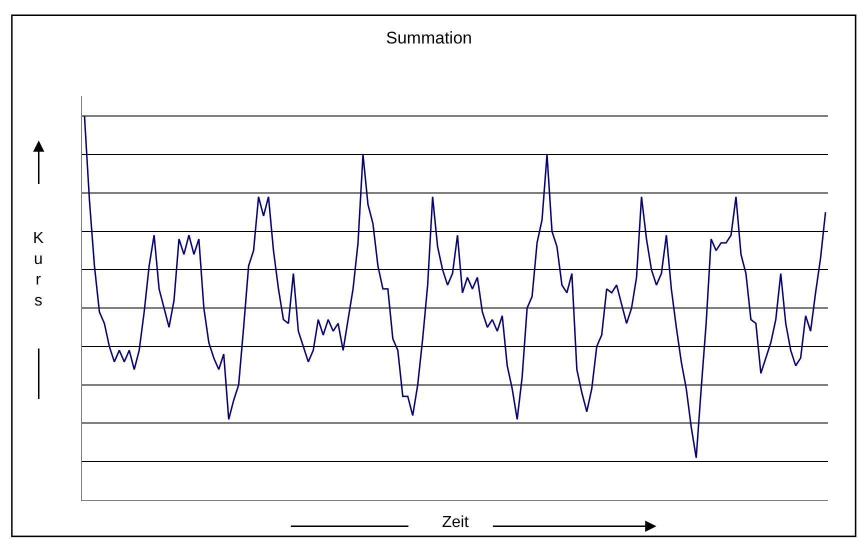 Image resolution: width=858 pixels, height=539 pixels. Describe the element at coordinates (456, 522) in the screenshot. I see `x-axis-title: Zeit` at that location.